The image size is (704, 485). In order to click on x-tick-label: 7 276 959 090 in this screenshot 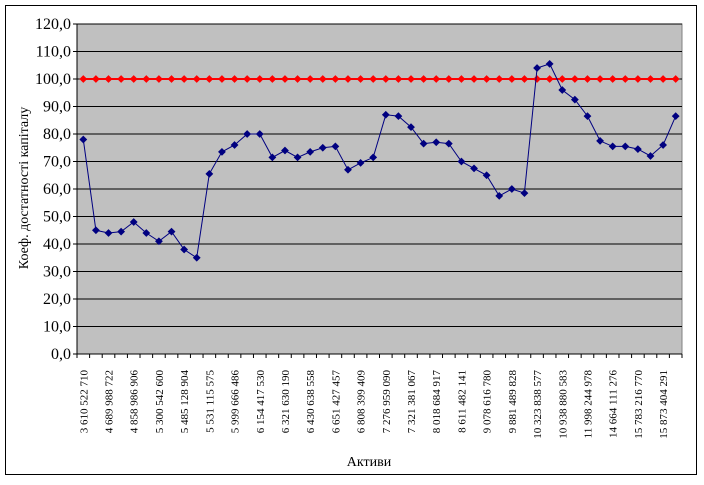, I will do `click(387, 402)`.